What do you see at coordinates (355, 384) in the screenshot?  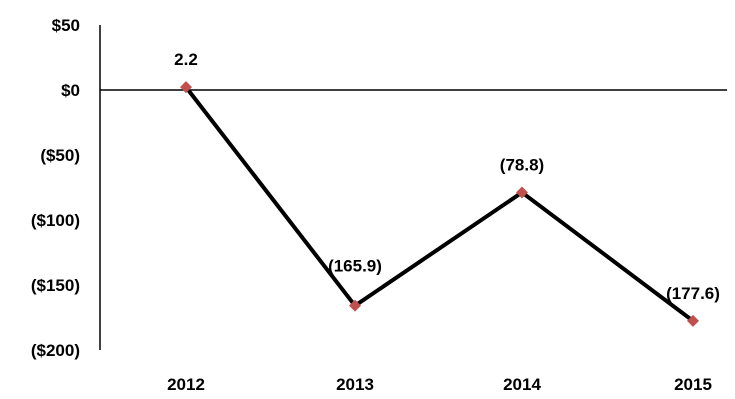 I see `x-tick-label: 2013` at bounding box center [355, 384].